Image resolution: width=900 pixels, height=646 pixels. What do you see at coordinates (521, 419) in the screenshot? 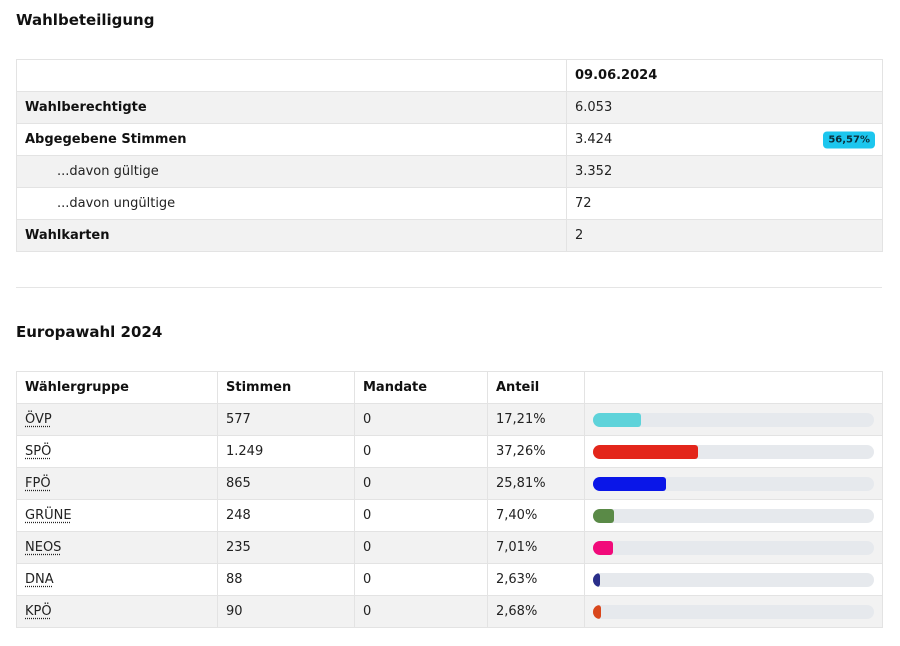
I see `share-value: 17,21%` at bounding box center [521, 419].